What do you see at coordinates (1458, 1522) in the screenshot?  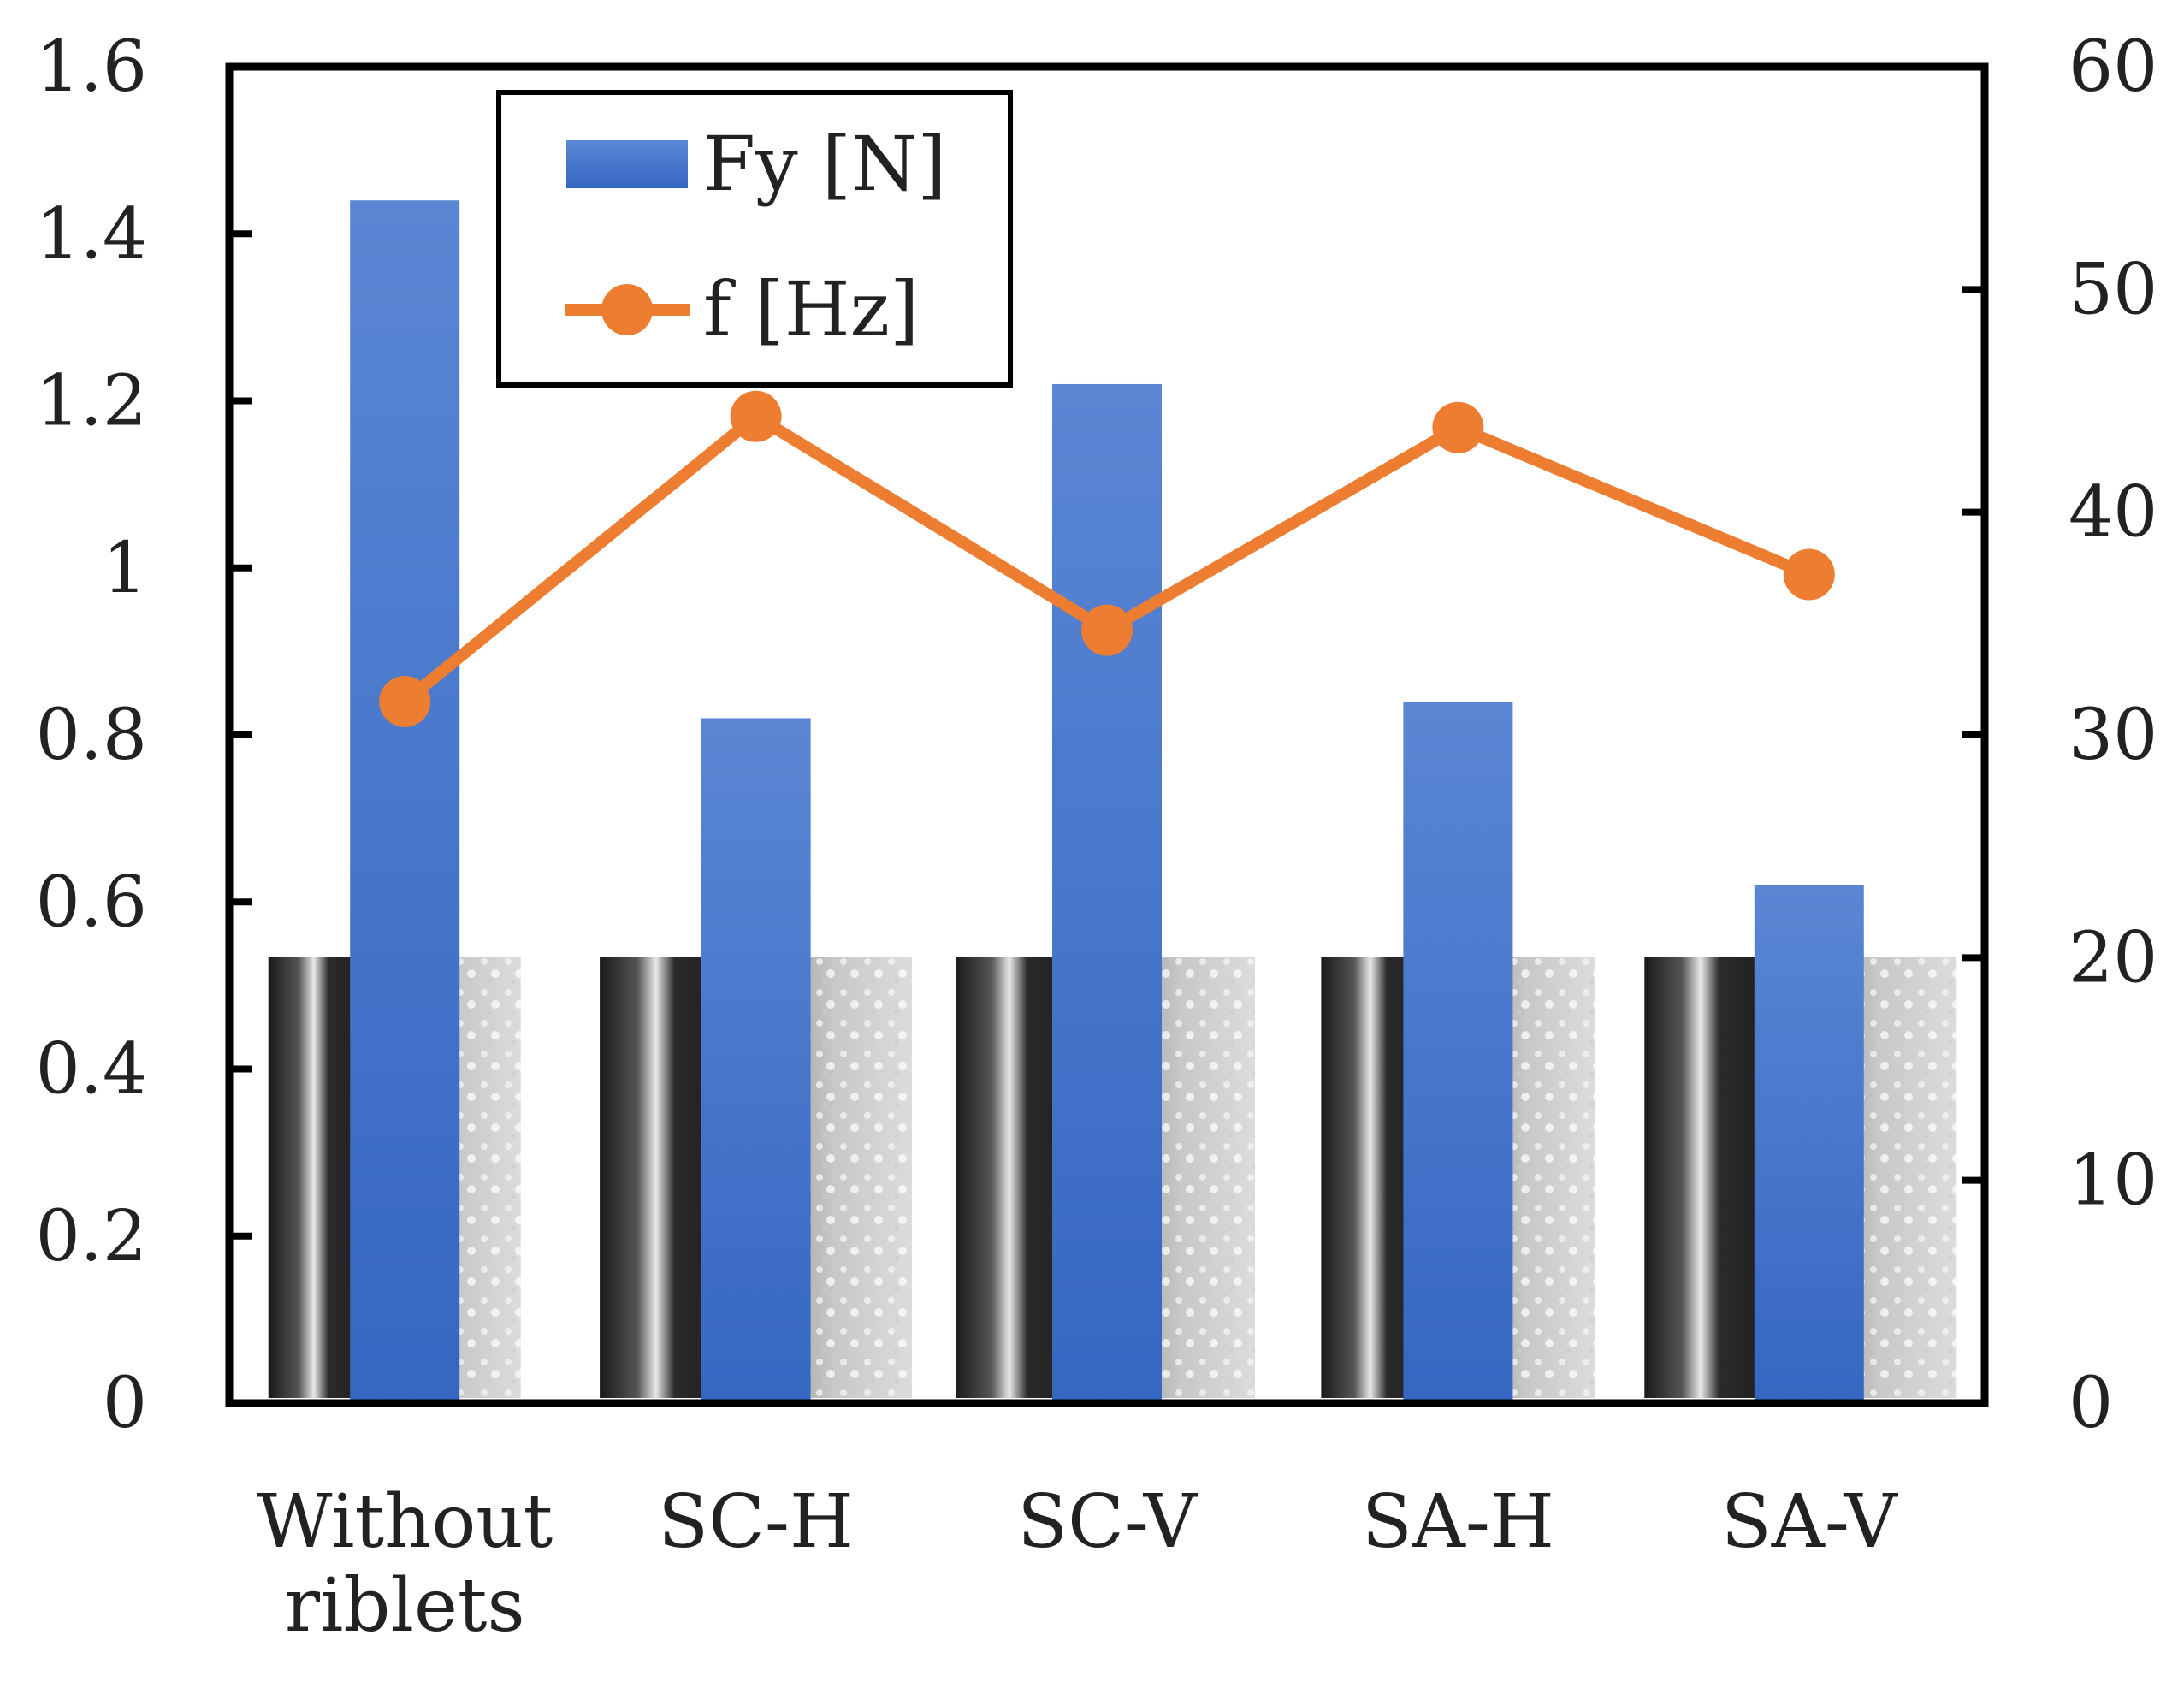 I see `category-label-3: SA-H` at bounding box center [1458, 1522].